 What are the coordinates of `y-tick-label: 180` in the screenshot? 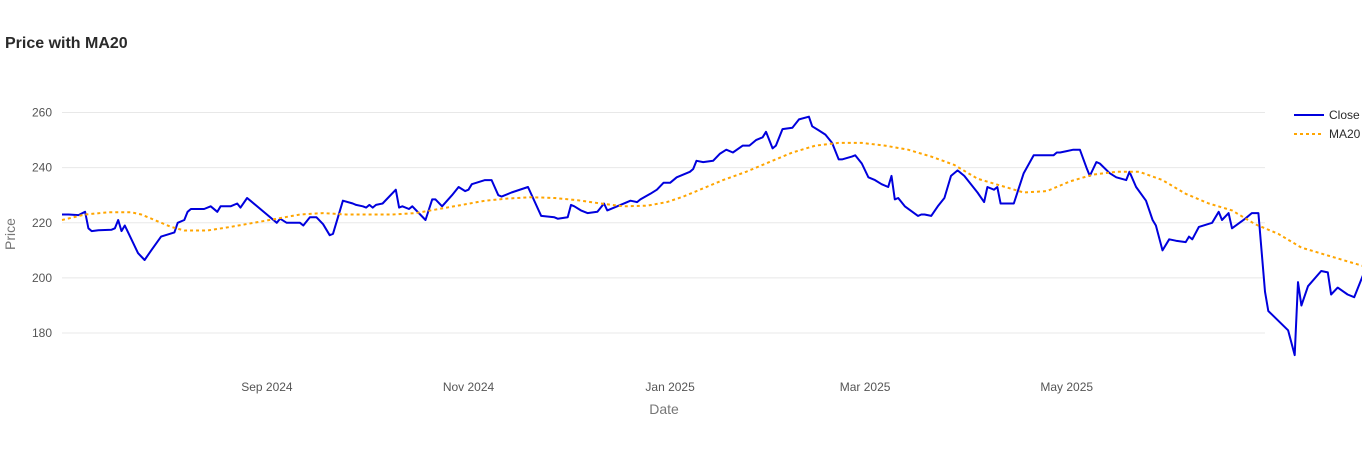 It's located at (42, 333).